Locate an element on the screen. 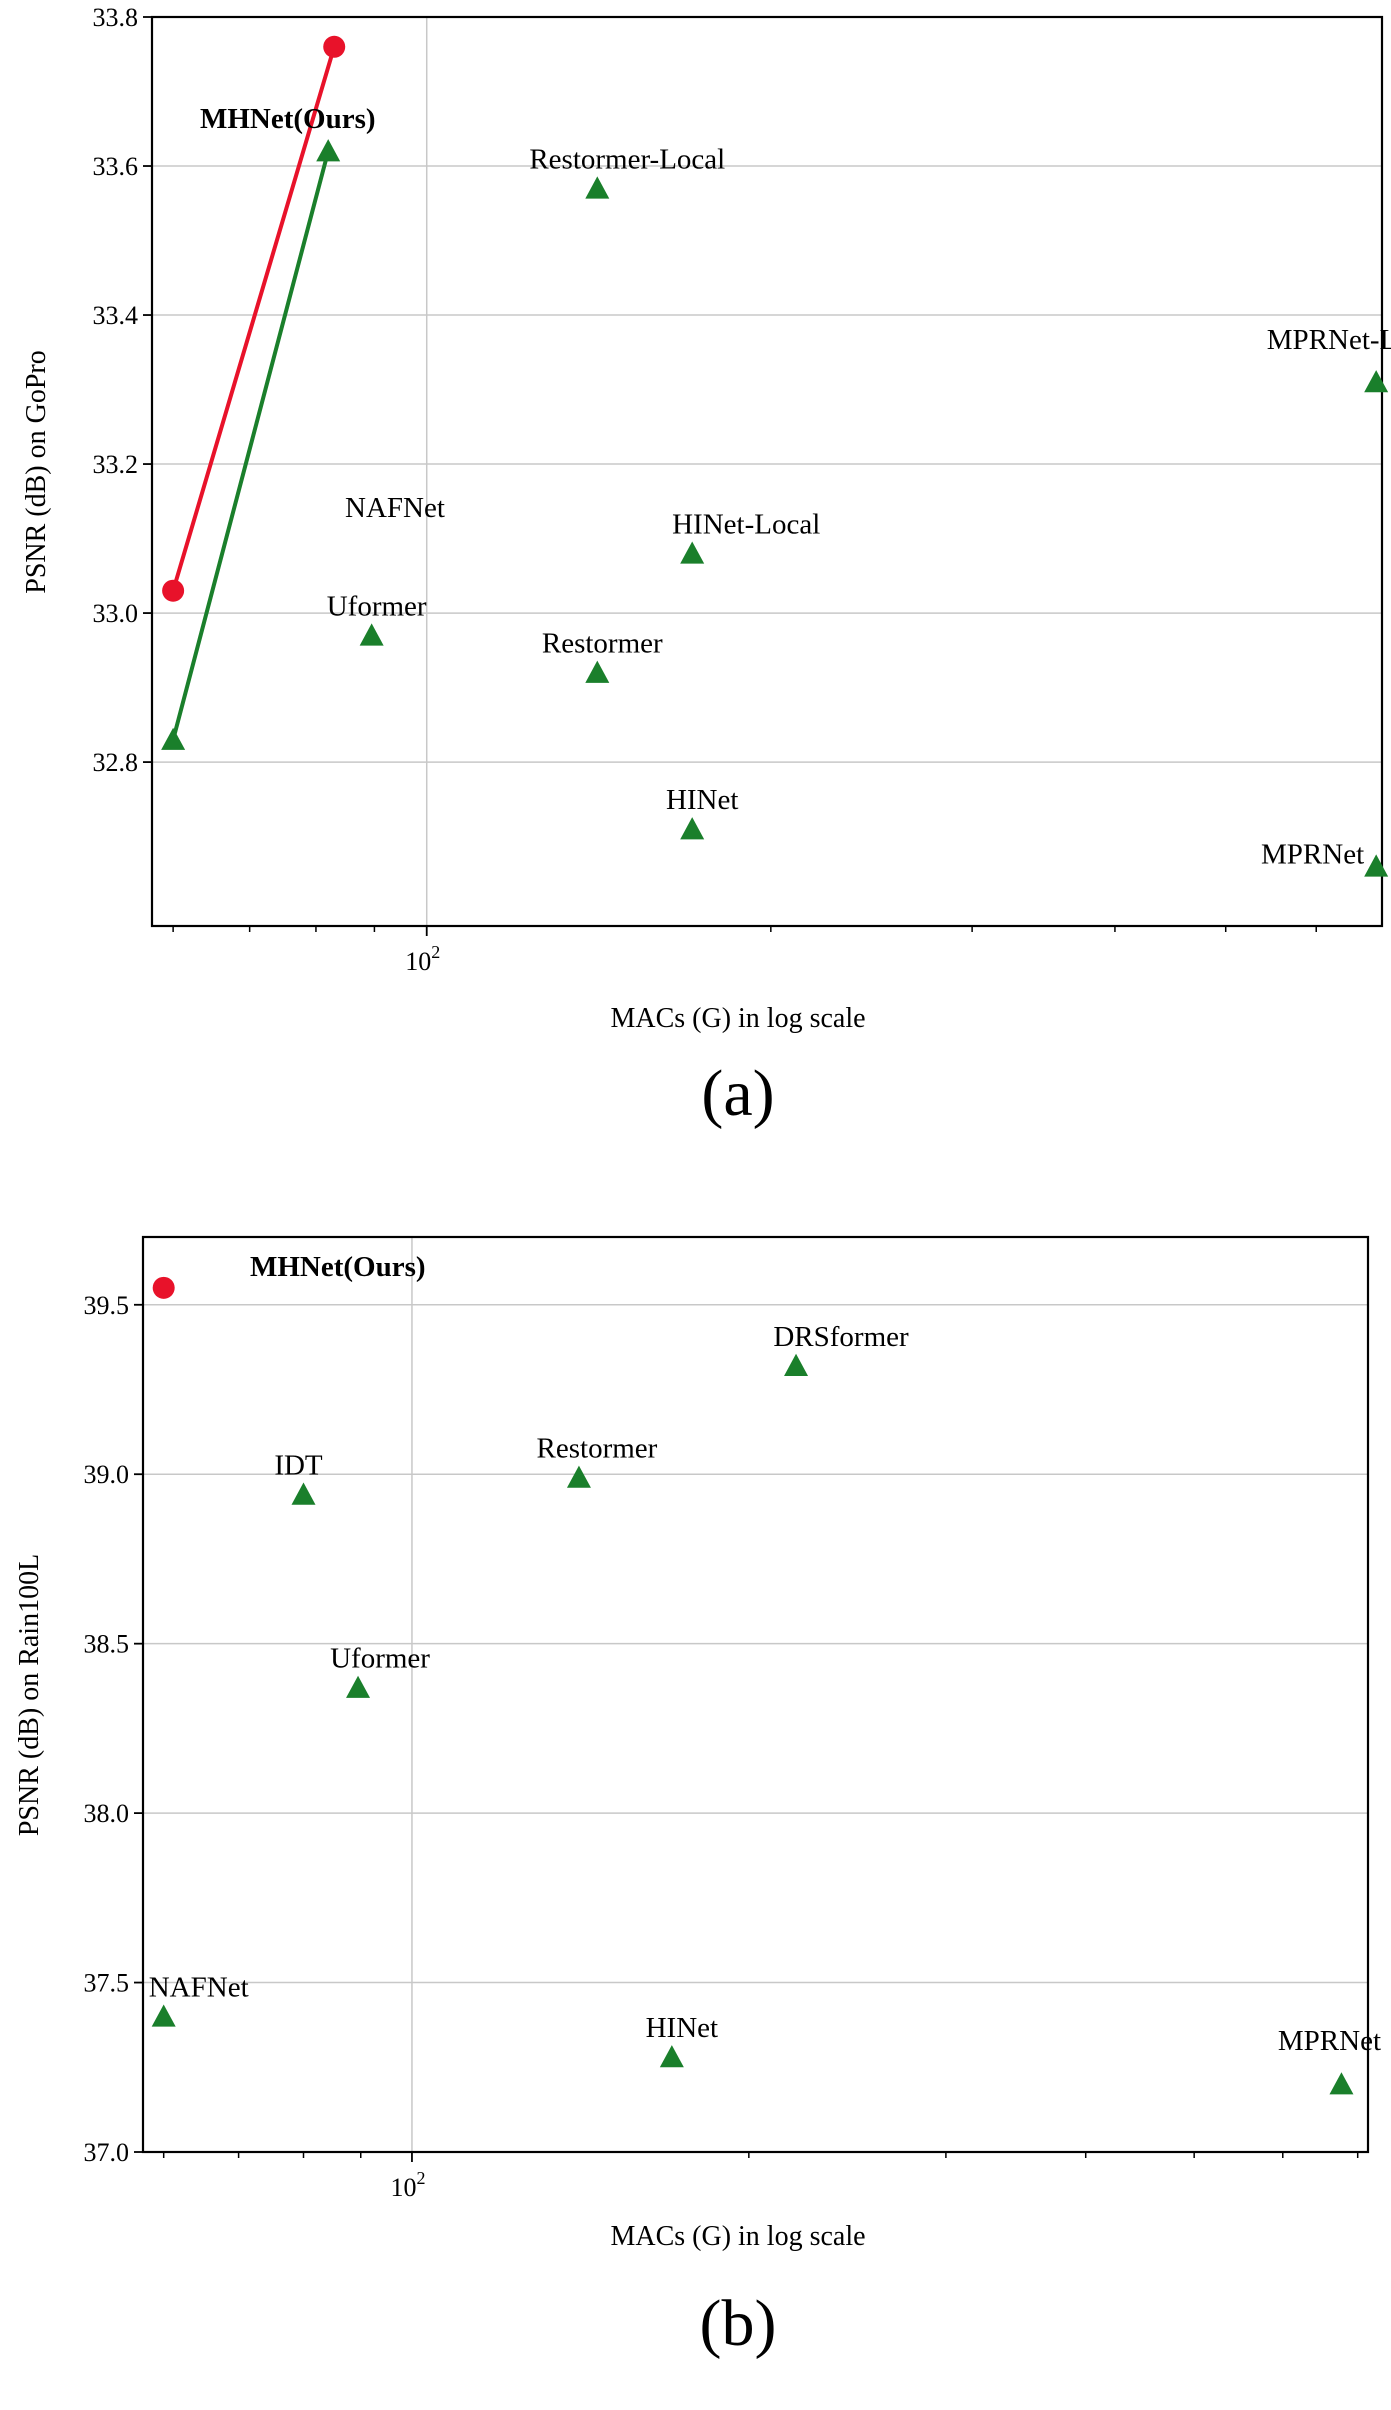 This screenshot has width=1391, height=2410. y-tick-label: 33.6 is located at coordinates (116, 166).